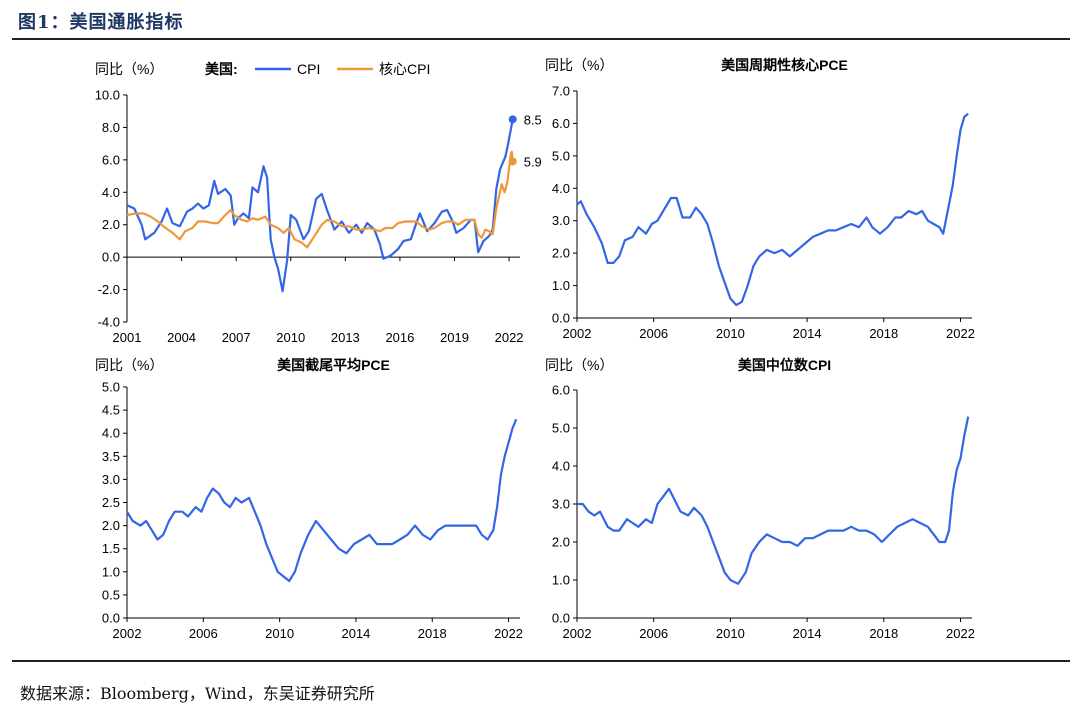 Image resolution: width=1080 pixels, height=705 pixels. I want to click on panel-title: 美国中位数CPI, so click(784, 365).